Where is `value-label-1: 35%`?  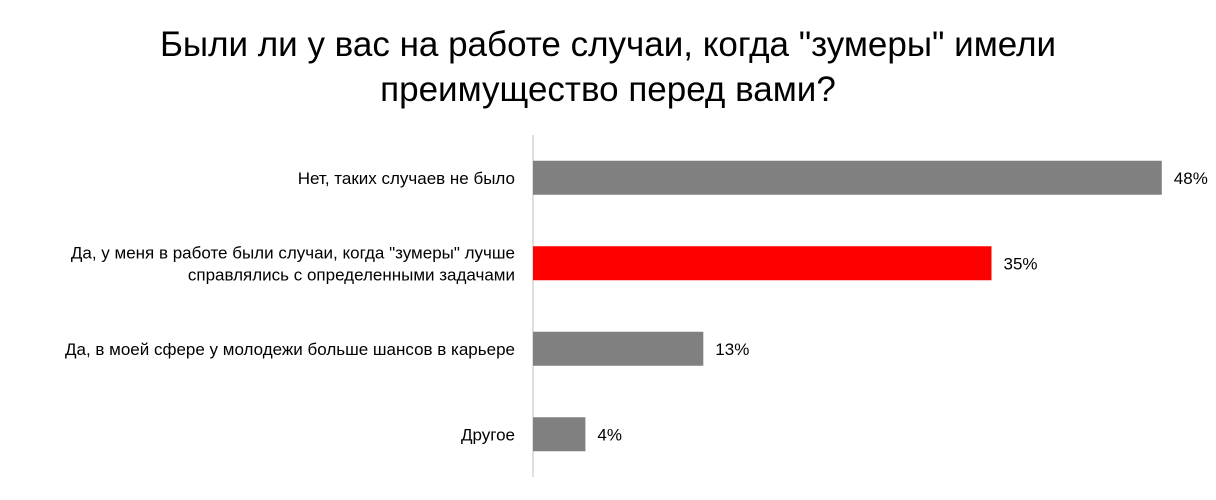
value-label-1: 35% is located at coordinates (1021, 263).